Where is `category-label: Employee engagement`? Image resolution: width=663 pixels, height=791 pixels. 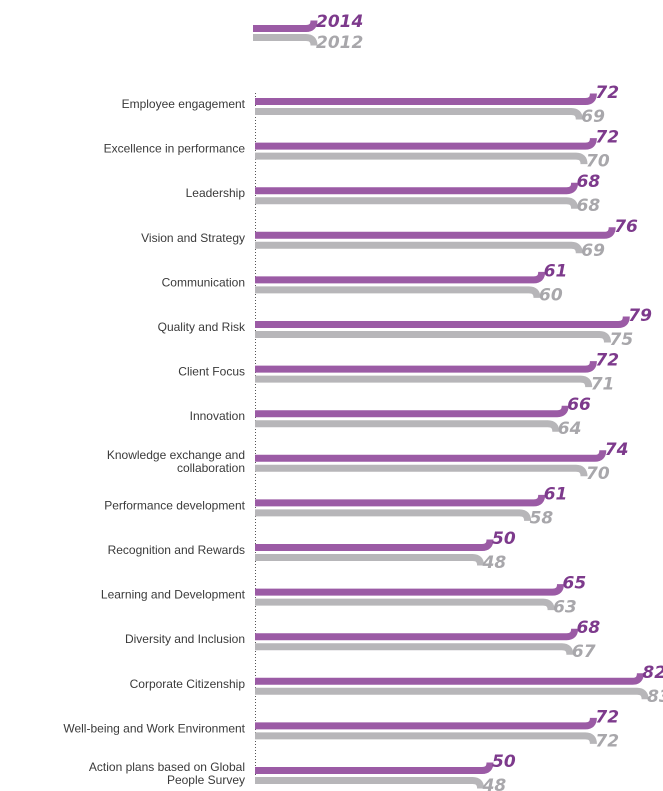
category-label: Employee engagement is located at coordinates (184, 104).